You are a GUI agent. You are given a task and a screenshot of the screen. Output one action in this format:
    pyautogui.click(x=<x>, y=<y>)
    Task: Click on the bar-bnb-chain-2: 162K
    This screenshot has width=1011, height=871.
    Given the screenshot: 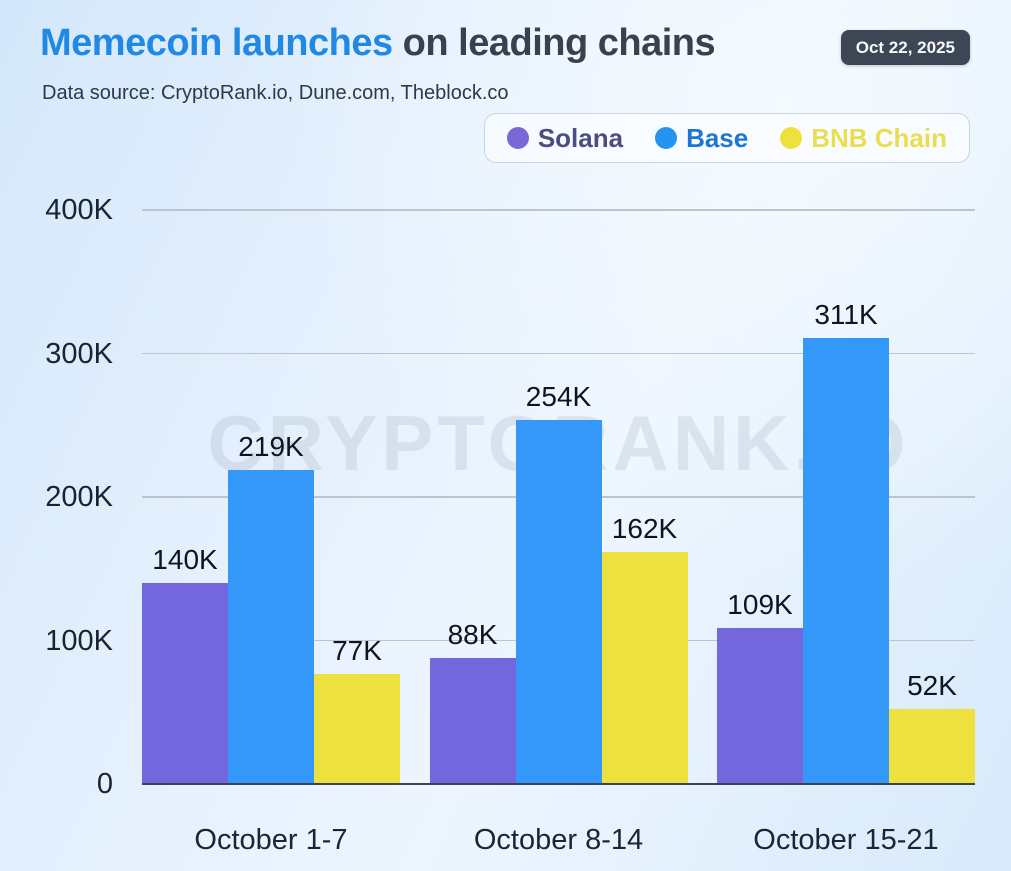 What is the action you would take?
    pyautogui.click(x=644, y=648)
    